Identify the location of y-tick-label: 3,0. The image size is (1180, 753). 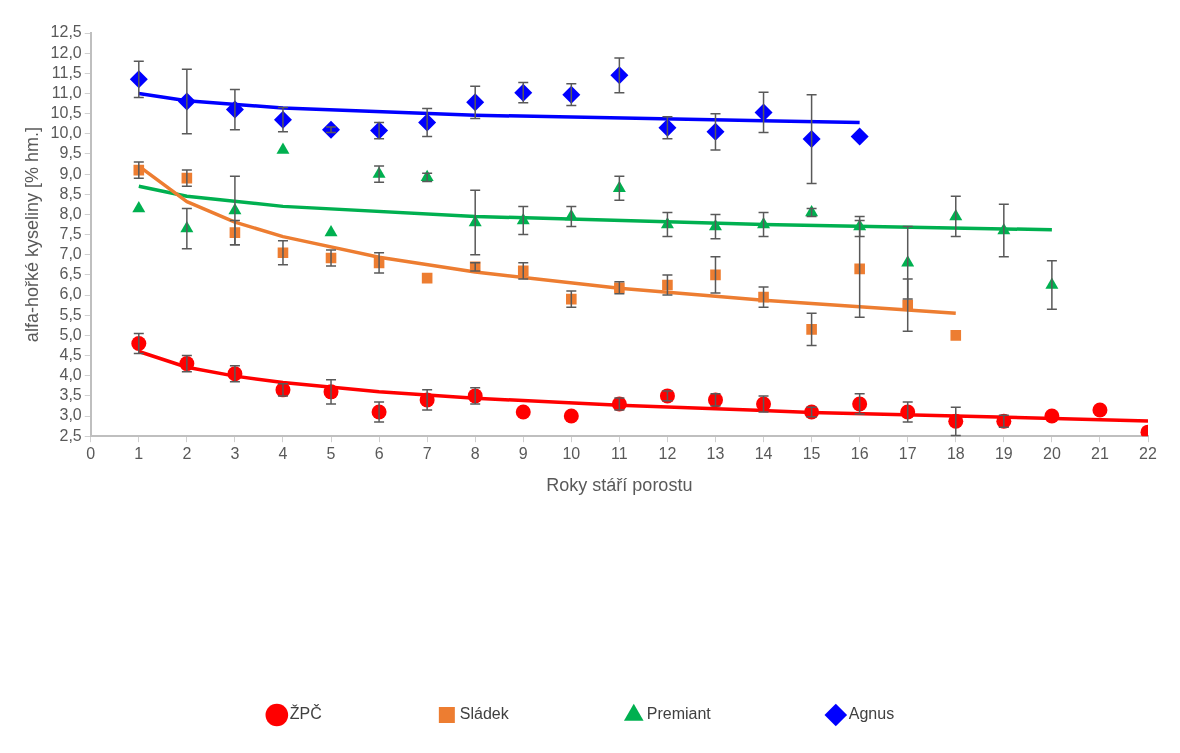
(70, 415).